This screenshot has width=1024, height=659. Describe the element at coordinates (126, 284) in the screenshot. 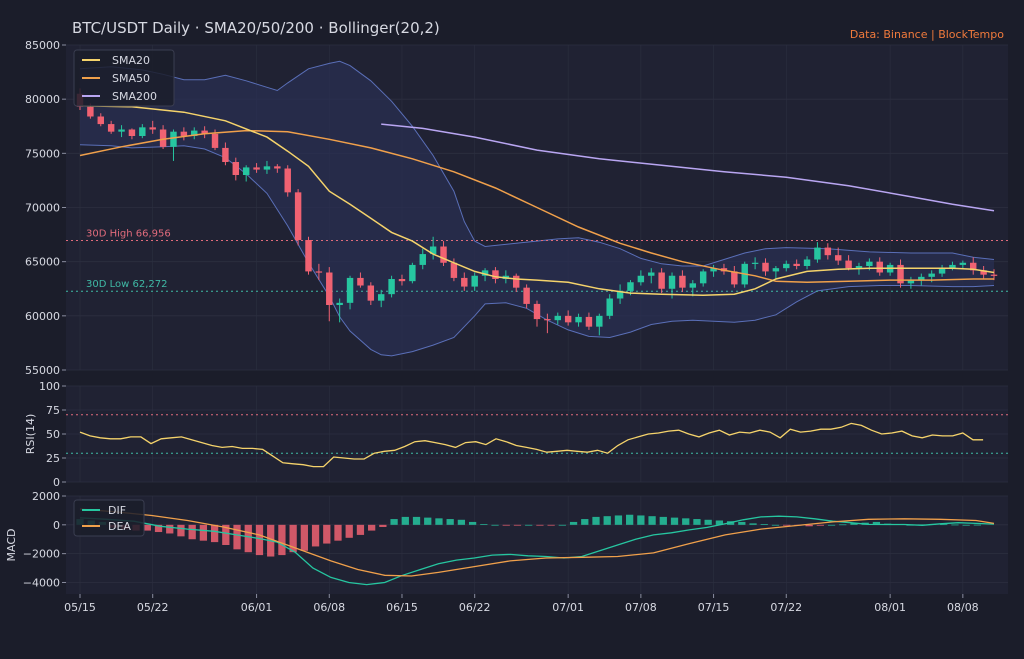

I see `30d-low-label: 30D Low 62,272` at that location.